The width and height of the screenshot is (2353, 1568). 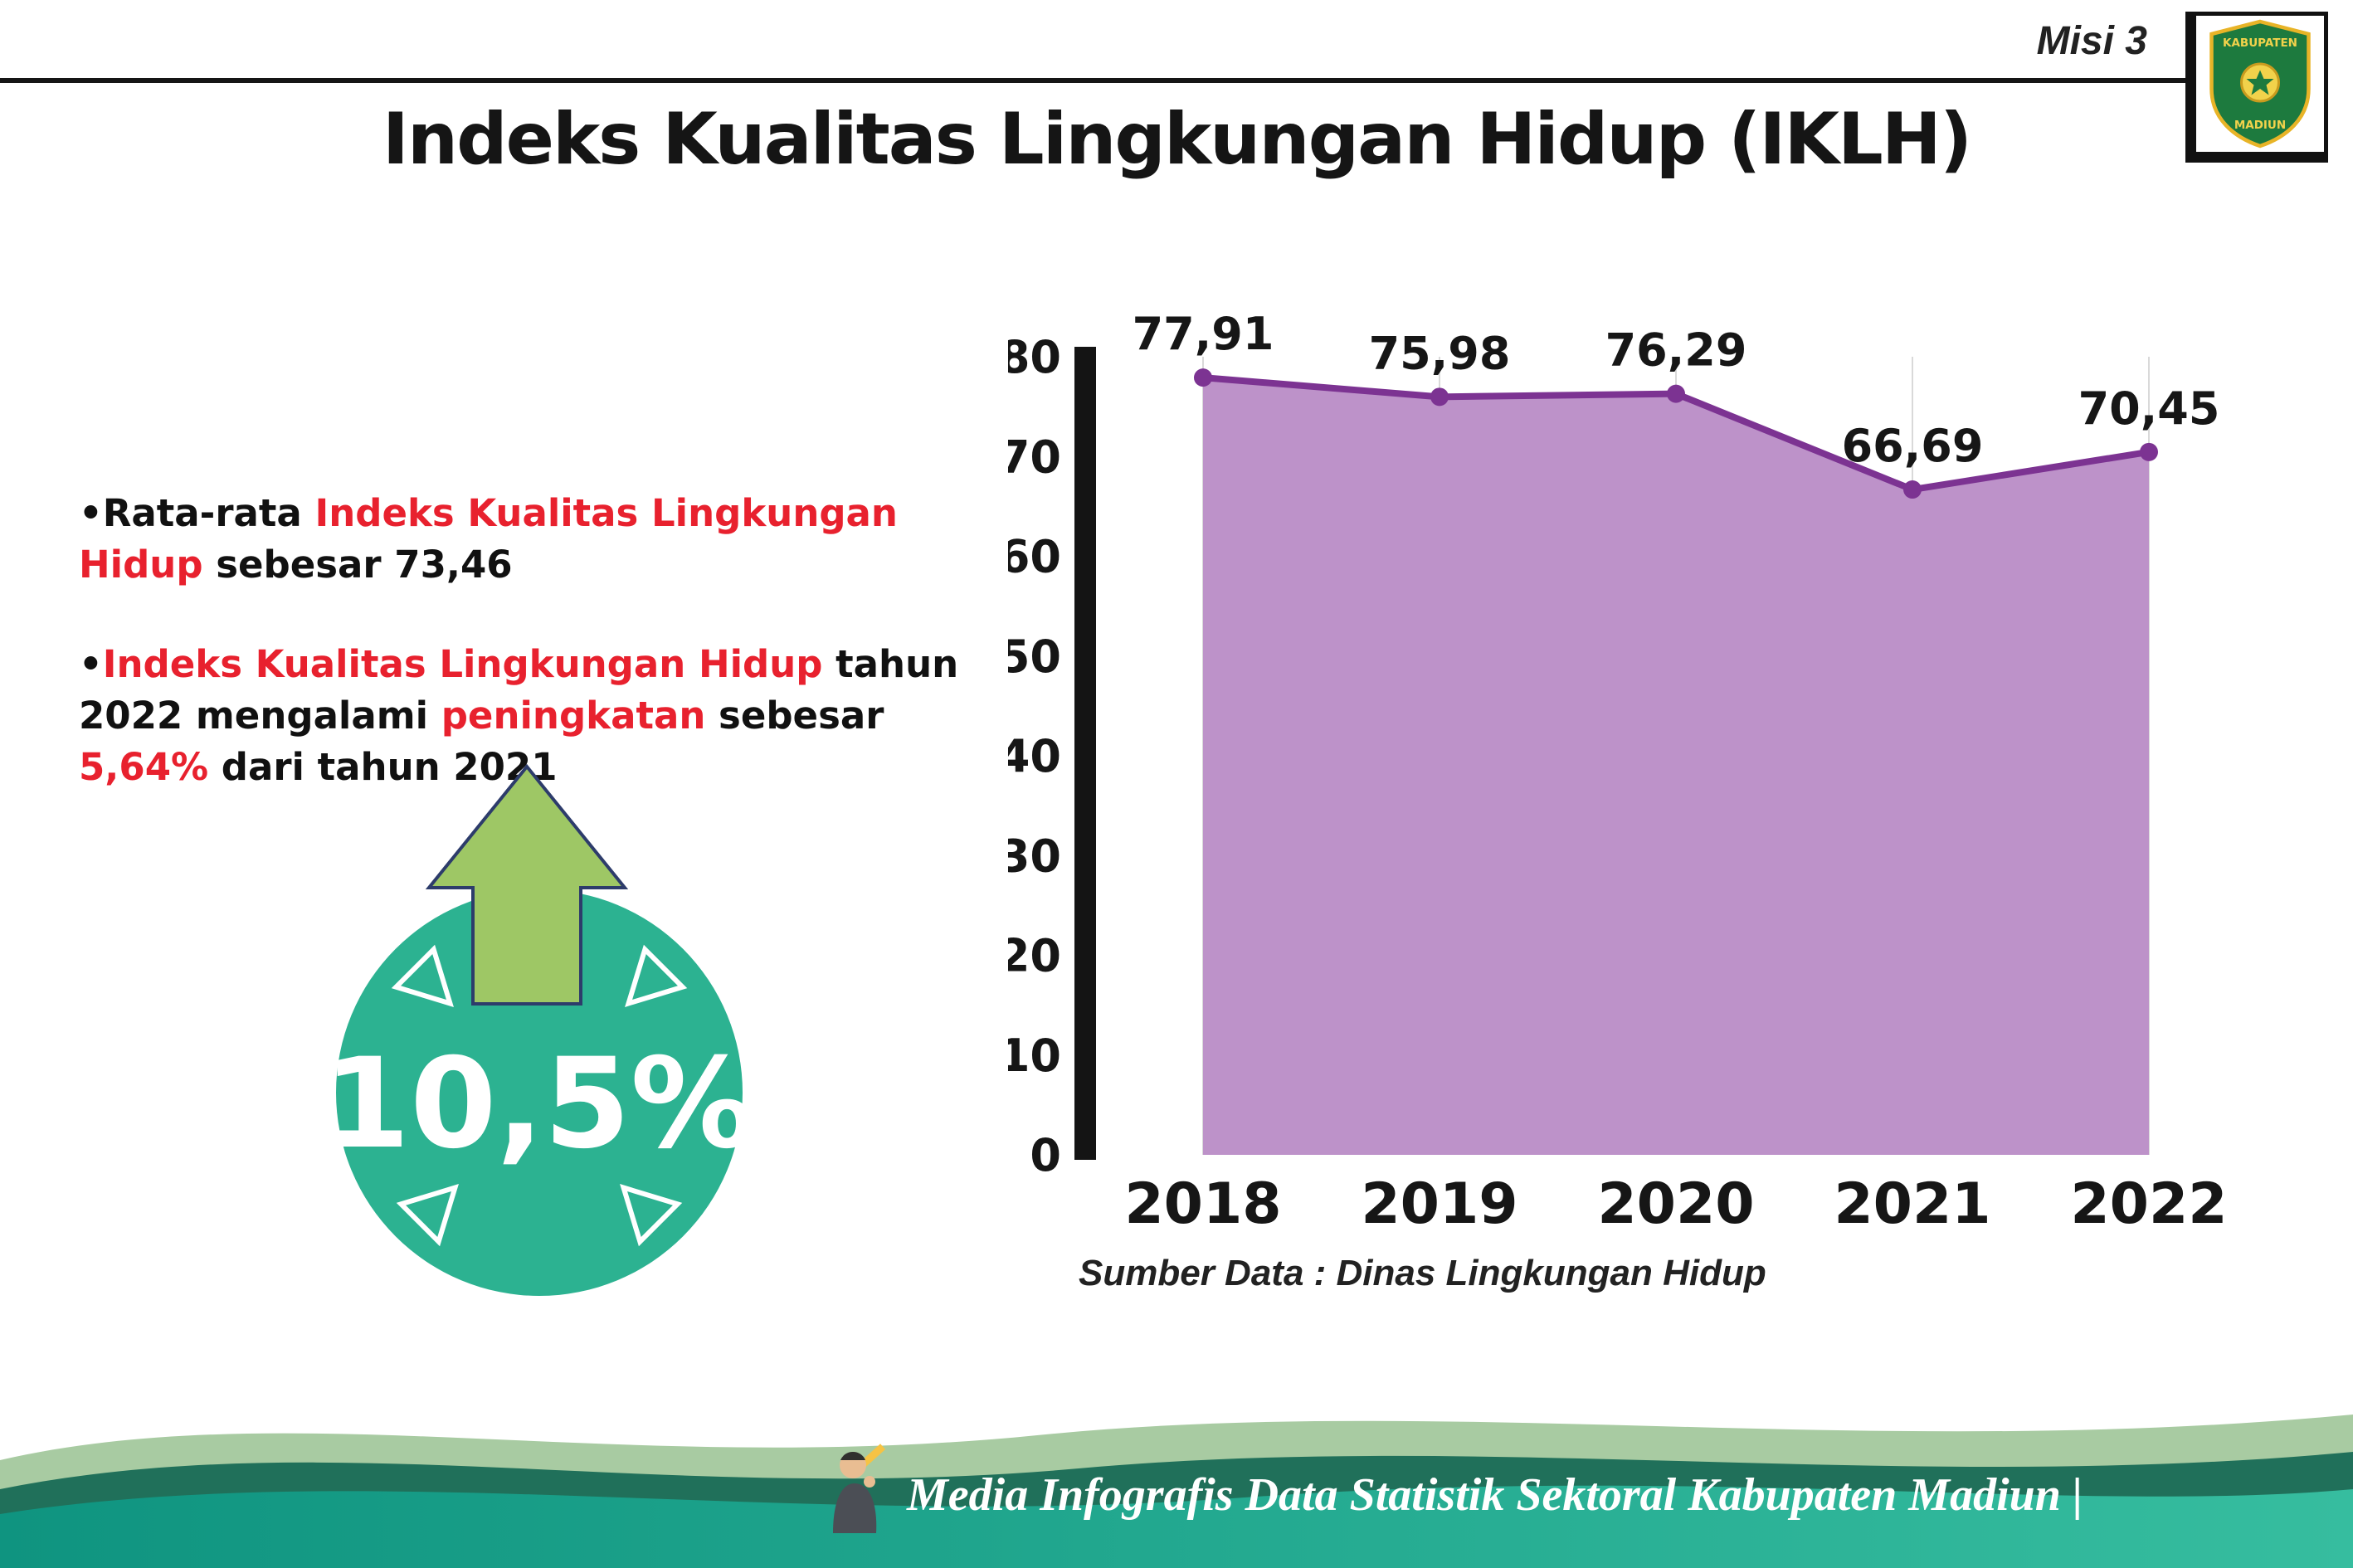 What do you see at coordinates (1034, 557) in the screenshot?
I see `y-tick-label: 60` at bounding box center [1034, 557].